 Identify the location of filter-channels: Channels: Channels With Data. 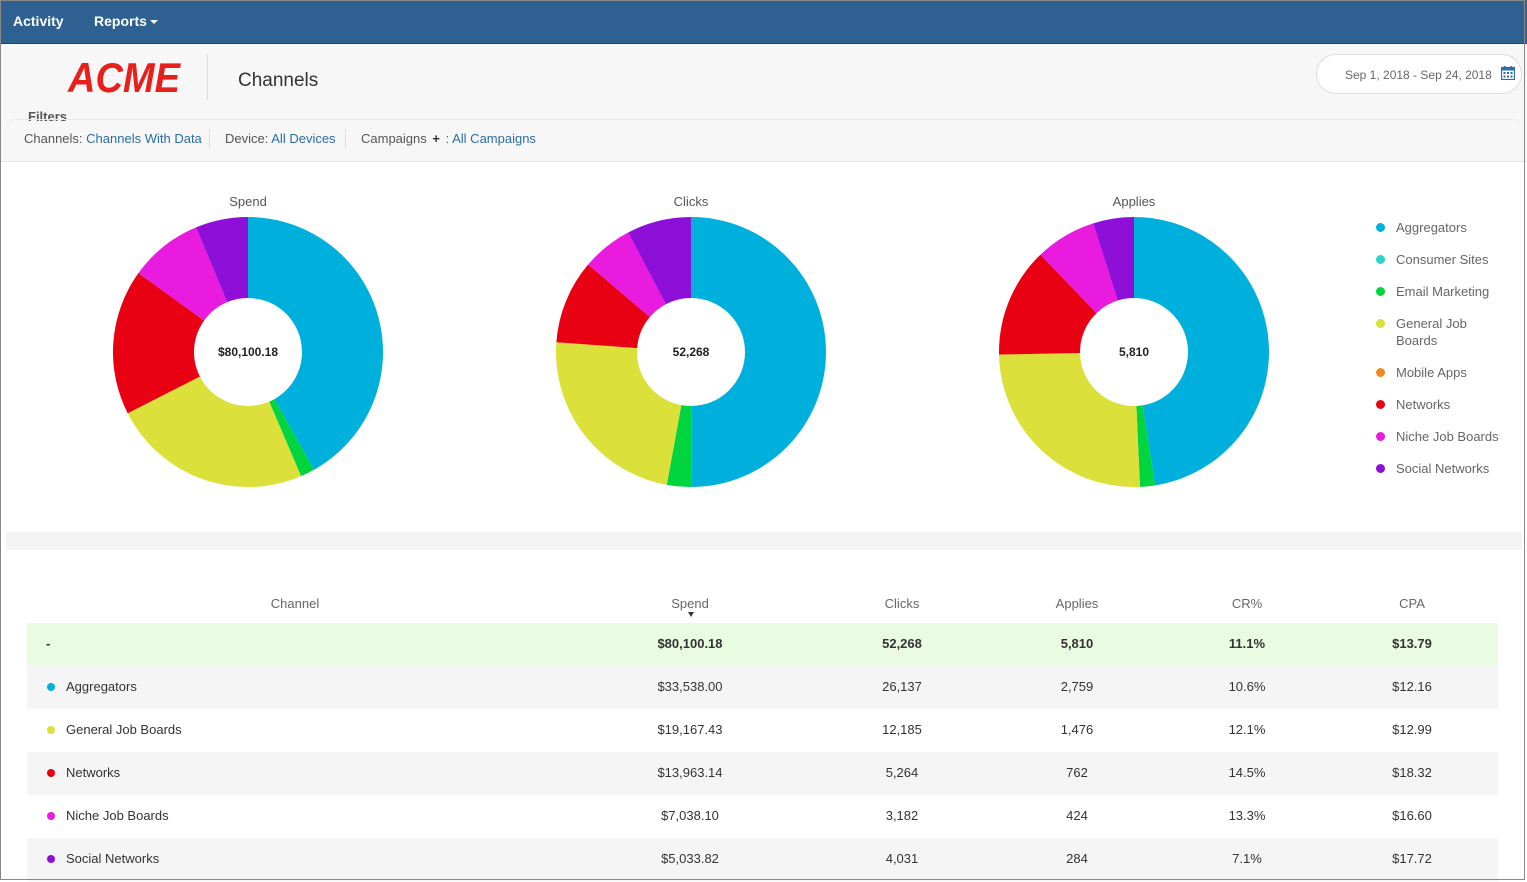
(113, 138).